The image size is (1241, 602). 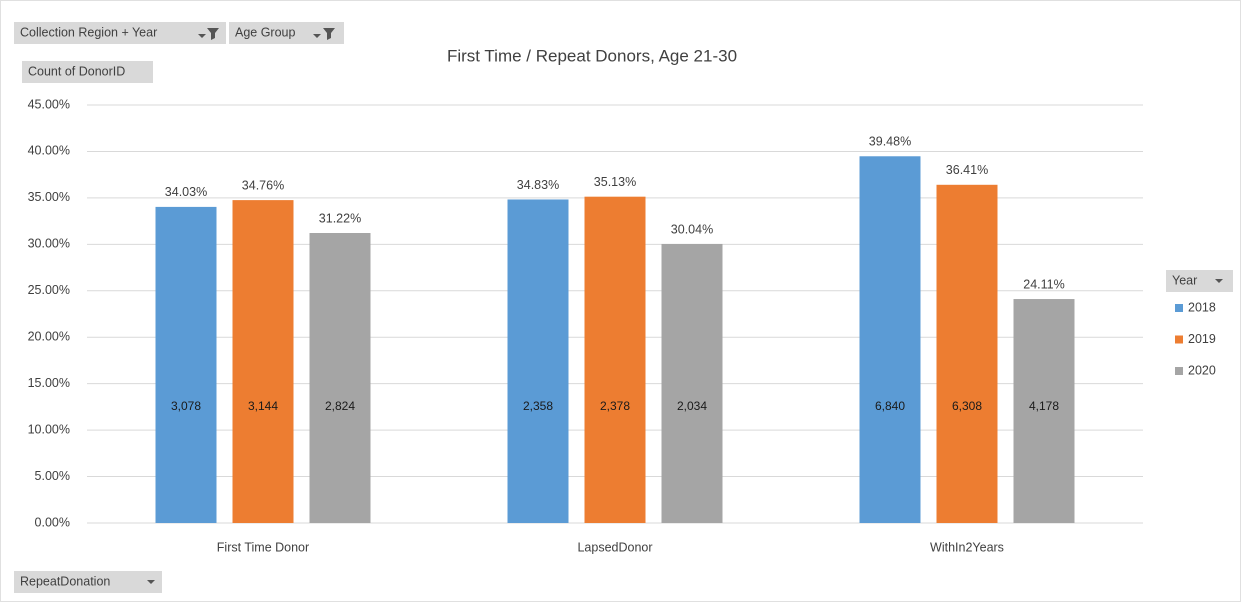 What do you see at coordinates (65, 581) in the screenshot?
I see `axis-button-label: RepeatDonation` at bounding box center [65, 581].